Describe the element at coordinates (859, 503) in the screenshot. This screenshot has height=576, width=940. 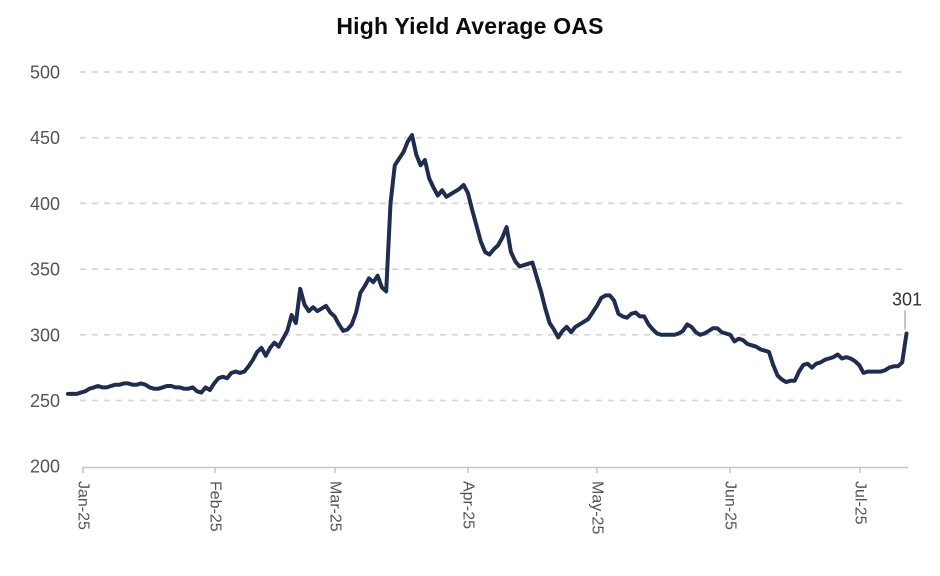
I see `x-axis-label: Jul-25` at that location.